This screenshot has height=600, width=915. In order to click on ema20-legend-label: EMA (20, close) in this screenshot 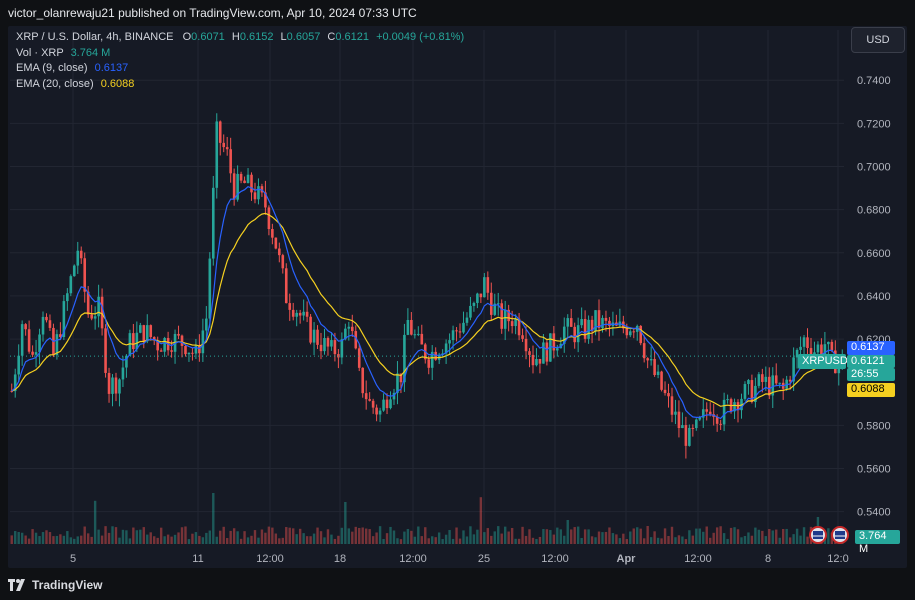, I will do `click(55, 83)`.